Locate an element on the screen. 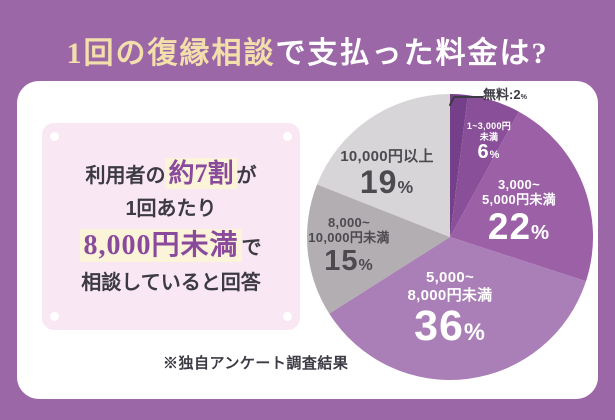 This screenshot has height=420, width=615. callout-line is located at coordinates (466, 101).